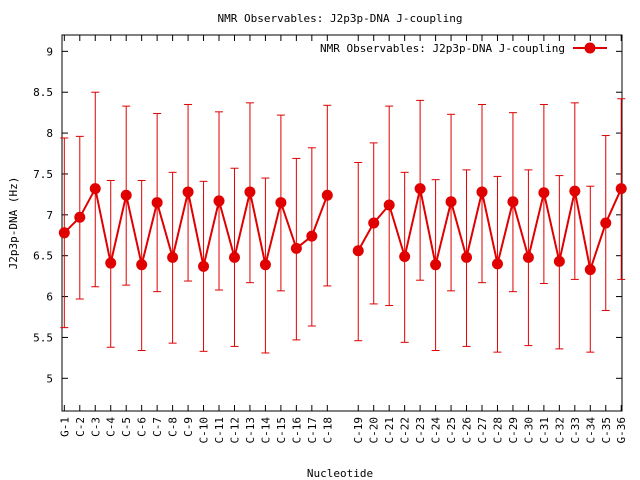 This screenshot has height=480, width=640. Describe the element at coordinates (49, 215) in the screenshot. I see `y-tick-label: 7` at that location.